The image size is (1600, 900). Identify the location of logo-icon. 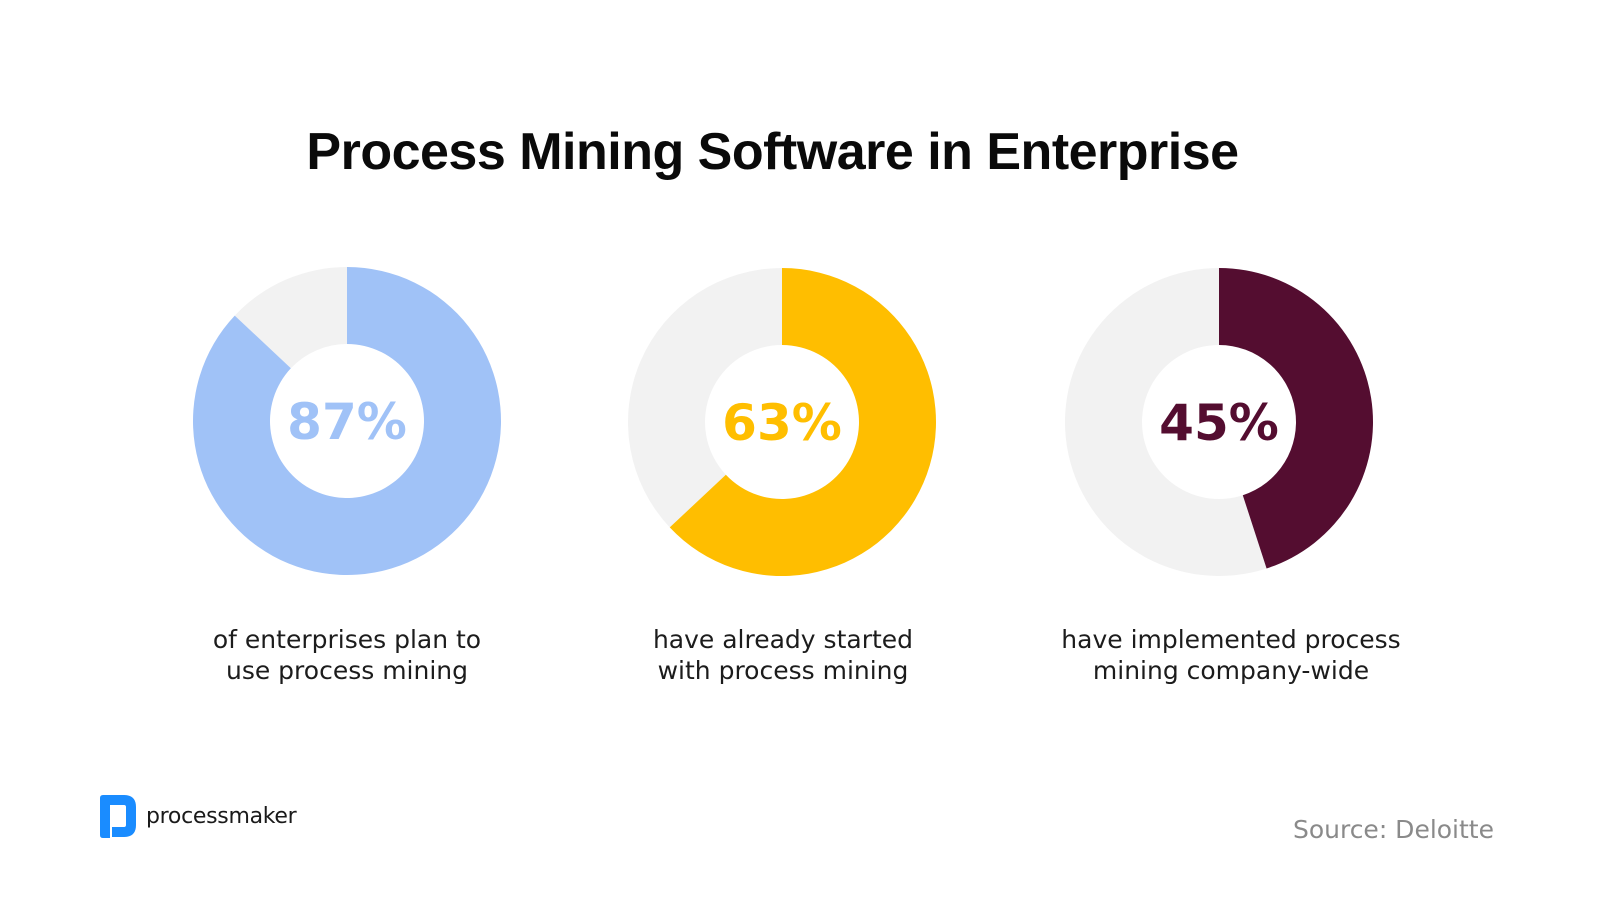
(118, 816).